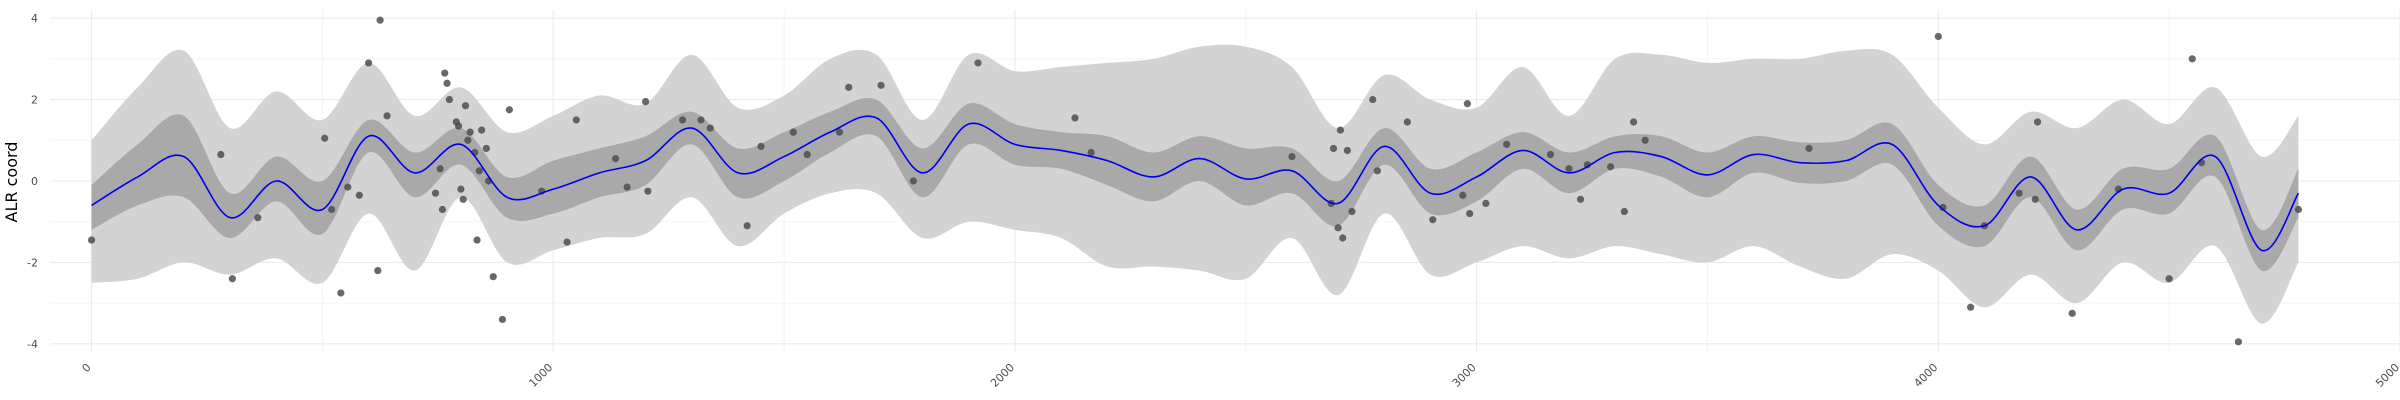 The image size is (2400, 400). Describe the element at coordinates (1925, 375) in the screenshot. I see `x-tick-label: 4000` at that location.